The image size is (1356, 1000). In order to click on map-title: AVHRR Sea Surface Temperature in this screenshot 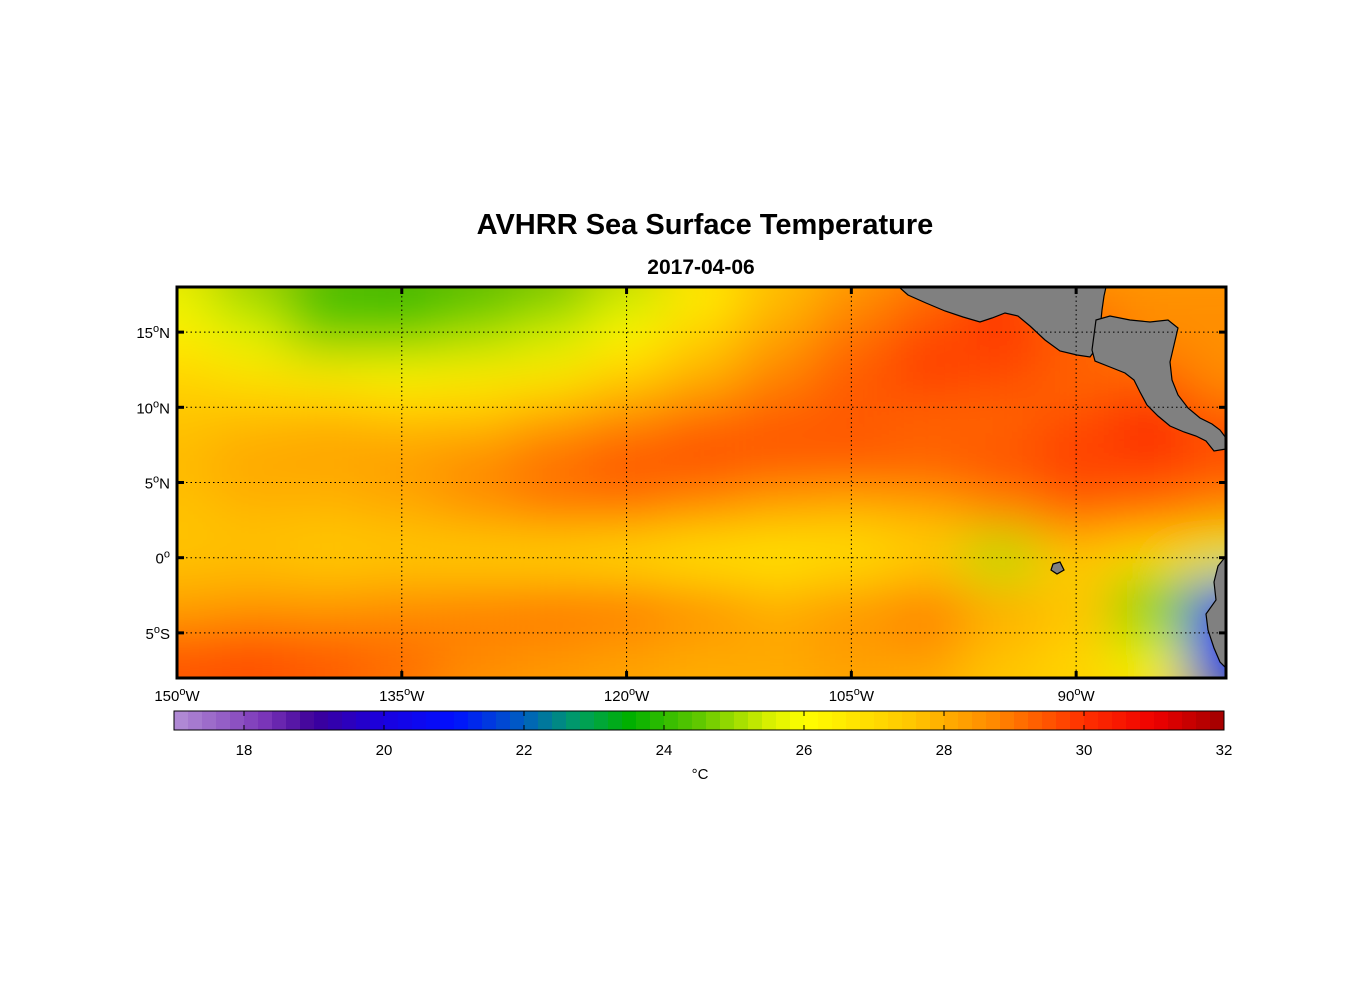, I will do `click(705, 225)`.